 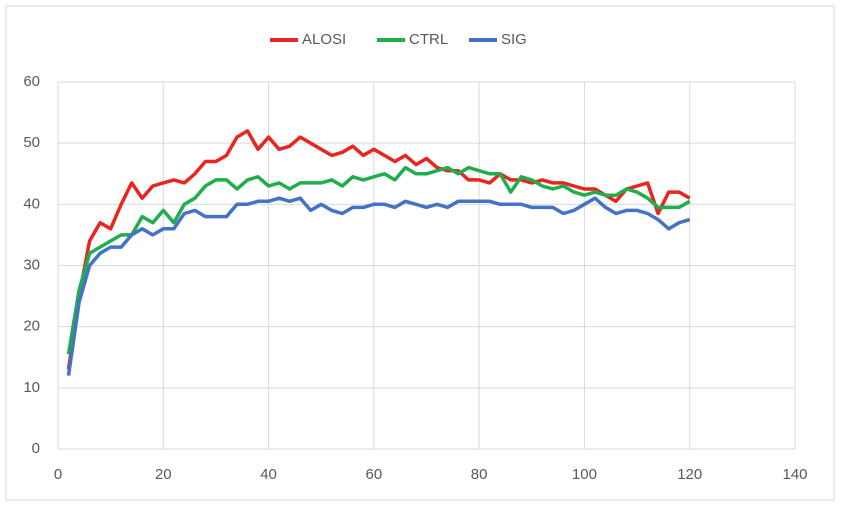 I want to click on x-tick-label: 0, so click(x=58, y=474).